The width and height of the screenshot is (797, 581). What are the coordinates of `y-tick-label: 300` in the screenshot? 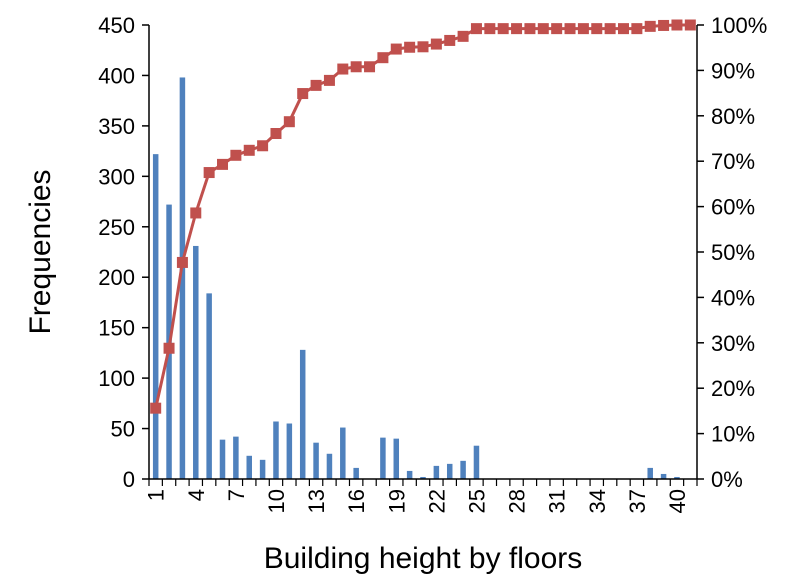 It's located at (116, 176).